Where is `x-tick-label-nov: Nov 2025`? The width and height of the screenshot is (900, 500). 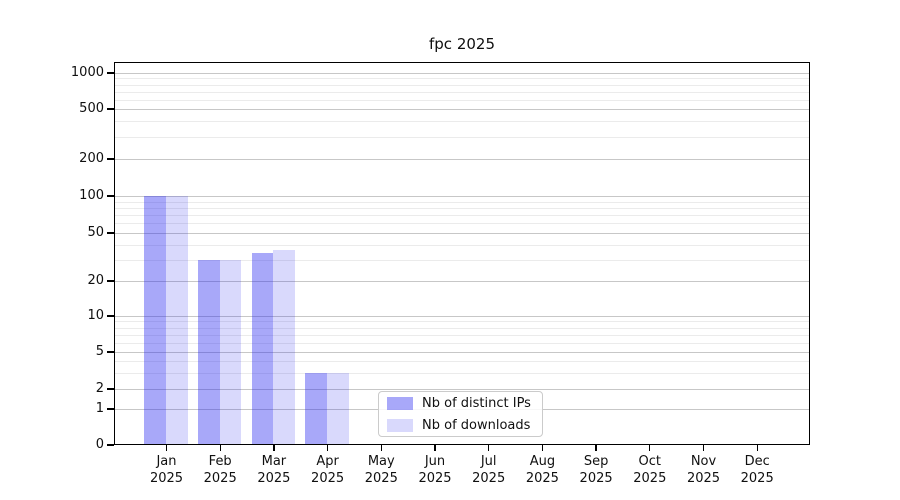 x-tick-label-nov: Nov 2025 is located at coordinates (704, 470).